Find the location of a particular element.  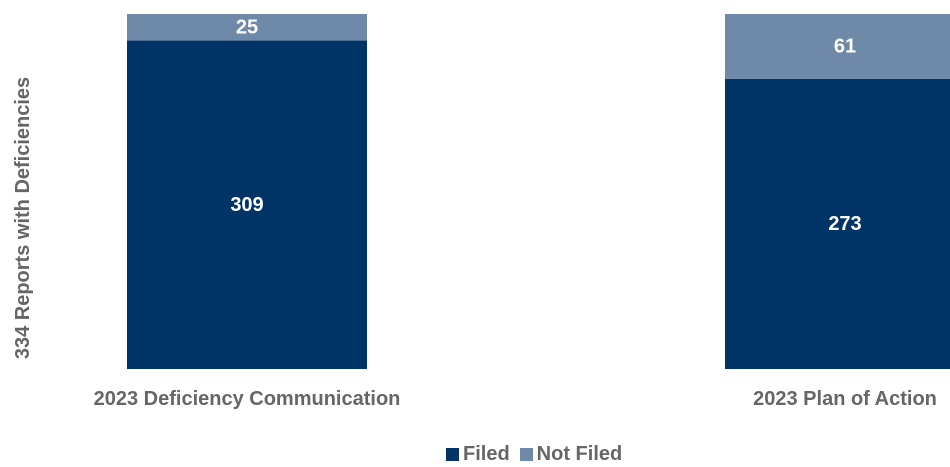

data-label-not-filed-2023-plan-of-action: 61 is located at coordinates (845, 46).